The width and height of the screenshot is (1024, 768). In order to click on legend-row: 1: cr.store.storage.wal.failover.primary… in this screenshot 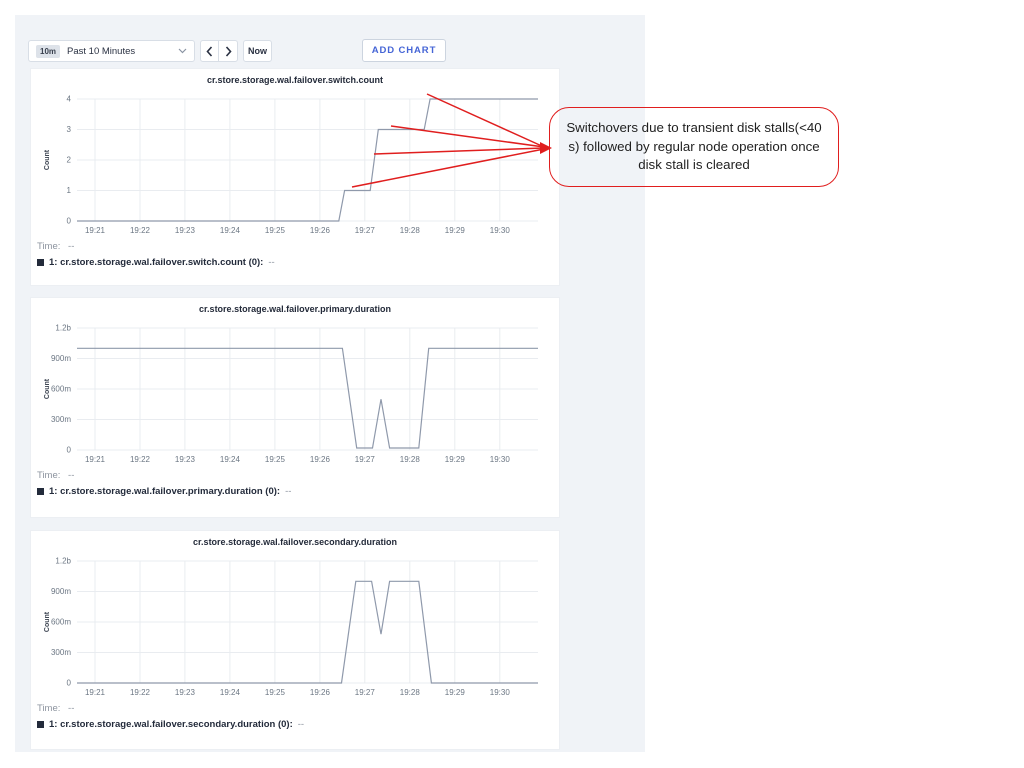, I will do `click(298, 491)`.